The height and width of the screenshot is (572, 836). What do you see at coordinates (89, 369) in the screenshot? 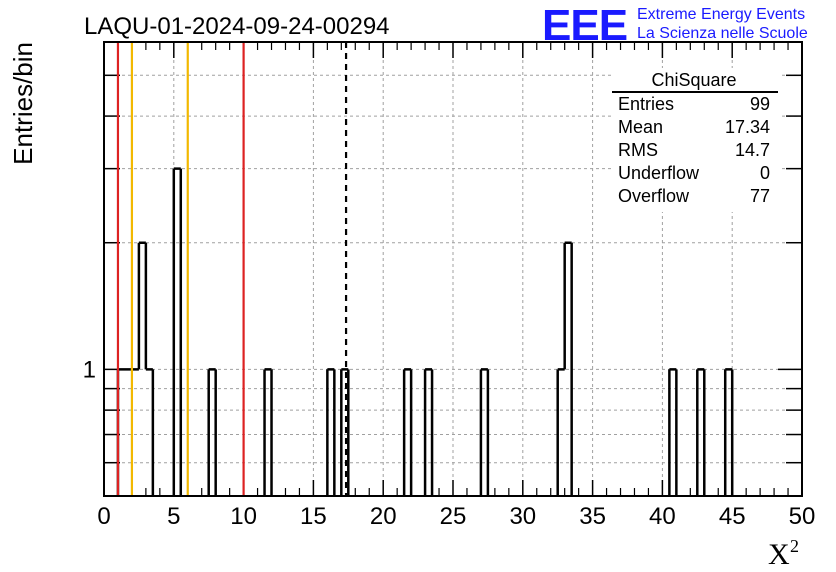
I see `y-tick-label: 1` at bounding box center [89, 369].